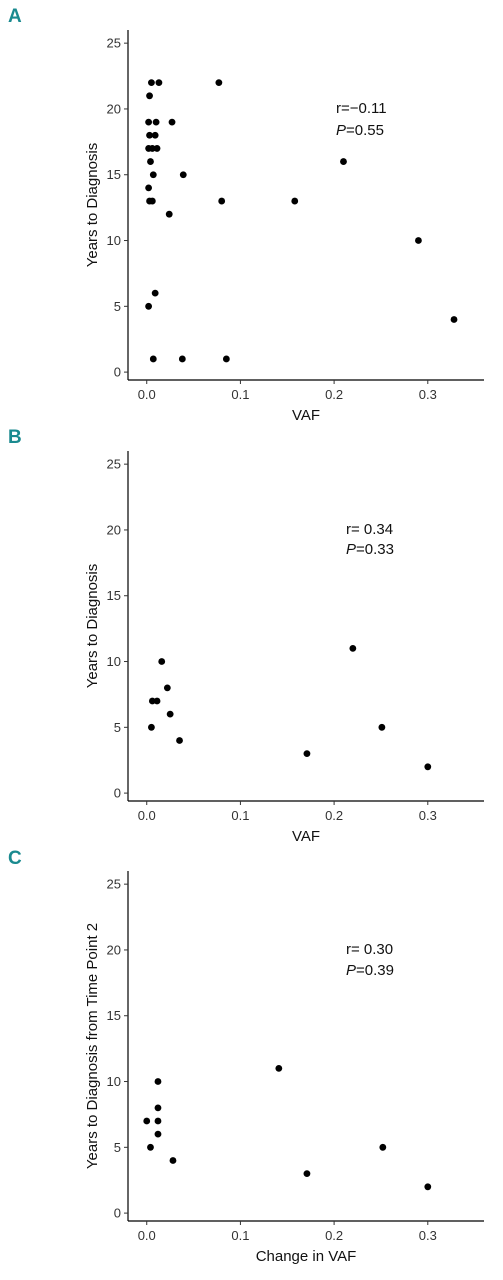 This screenshot has height=1280, width=503. Describe the element at coordinates (240, 1235) in the screenshot. I see `chart-c-x-tick-label: 0.1` at that location.